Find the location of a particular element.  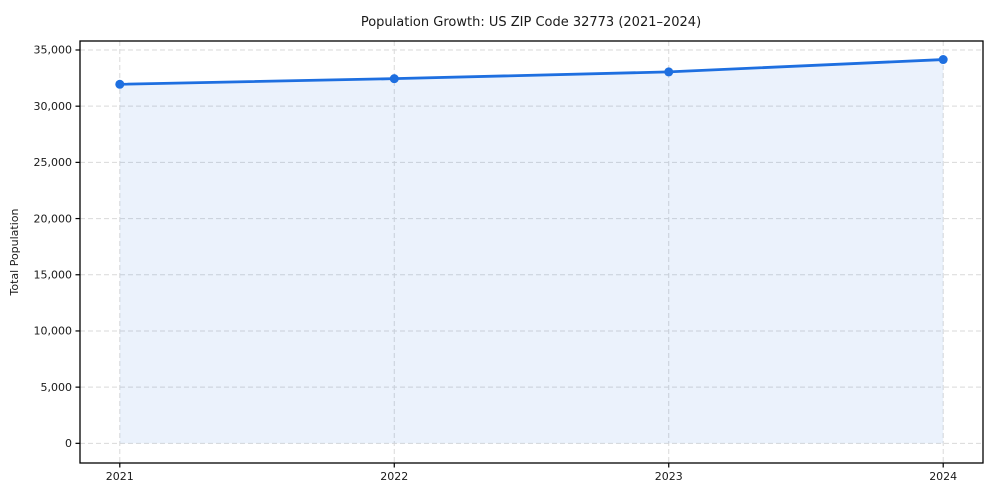

y-tick-label: 35,000 is located at coordinates (53, 50).